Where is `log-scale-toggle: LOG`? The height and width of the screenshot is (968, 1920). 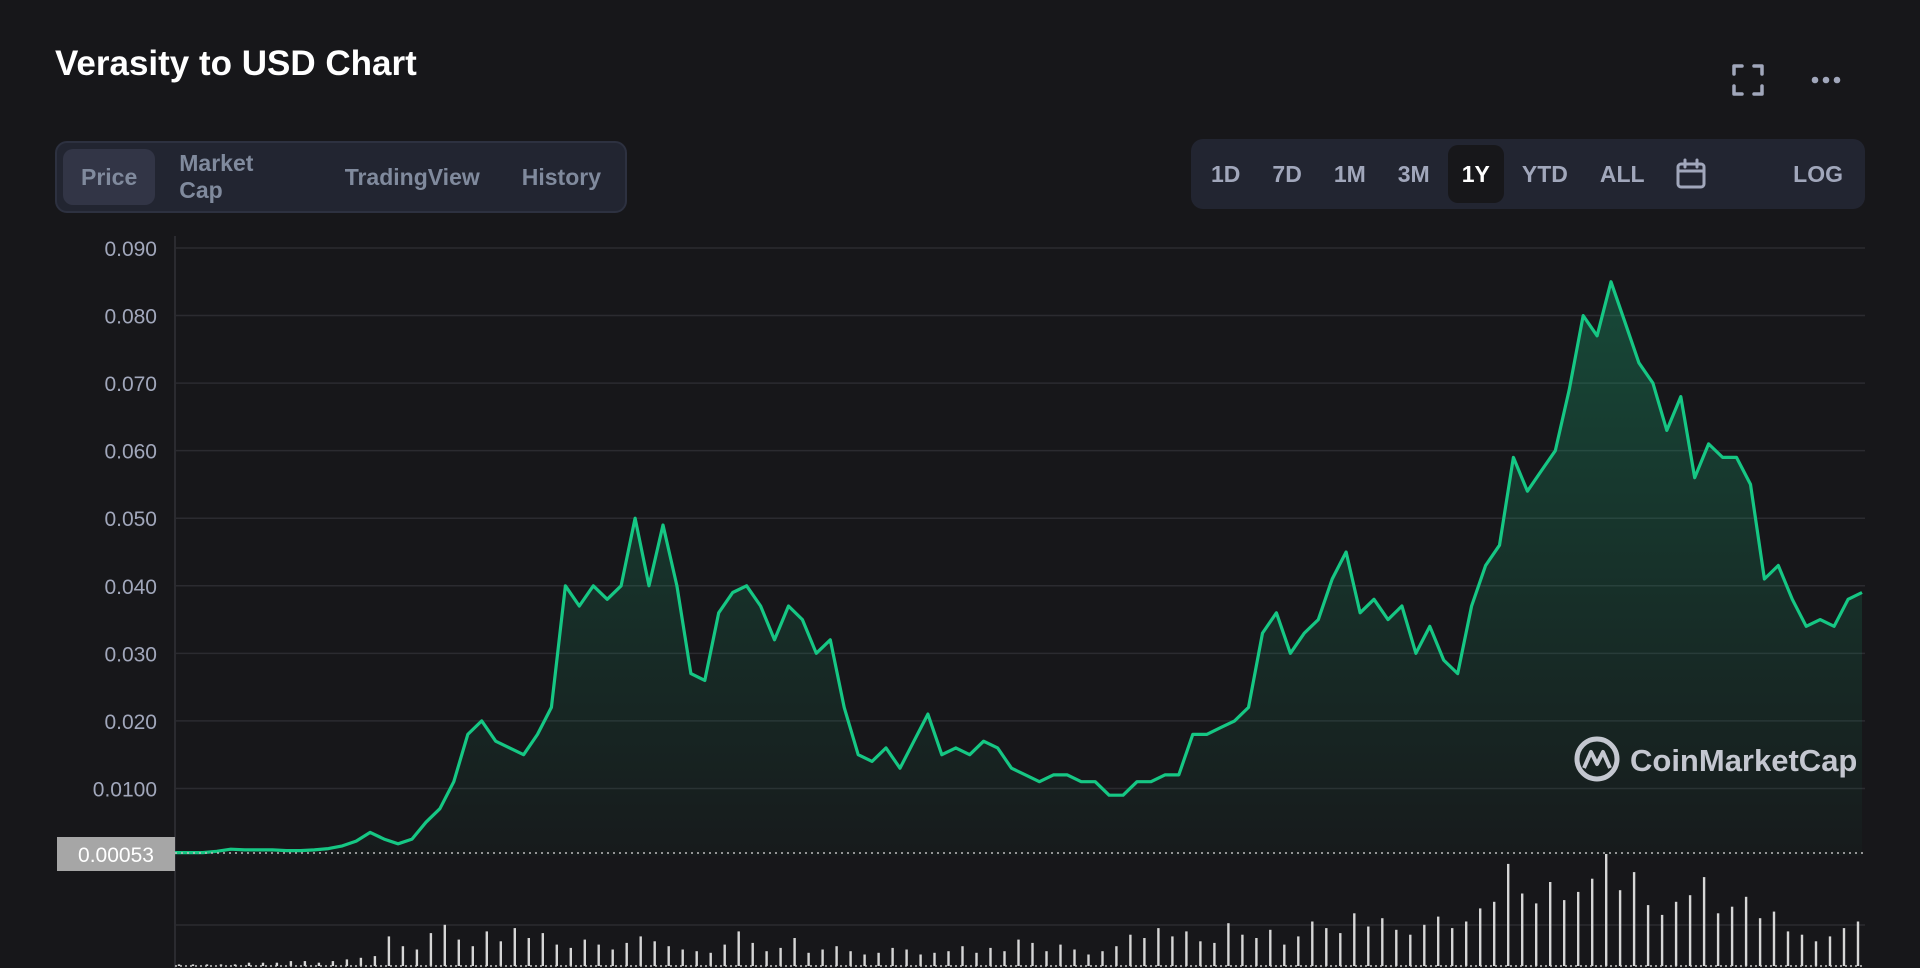
log-scale-toggle: LOG is located at coordinates (1818, 173).